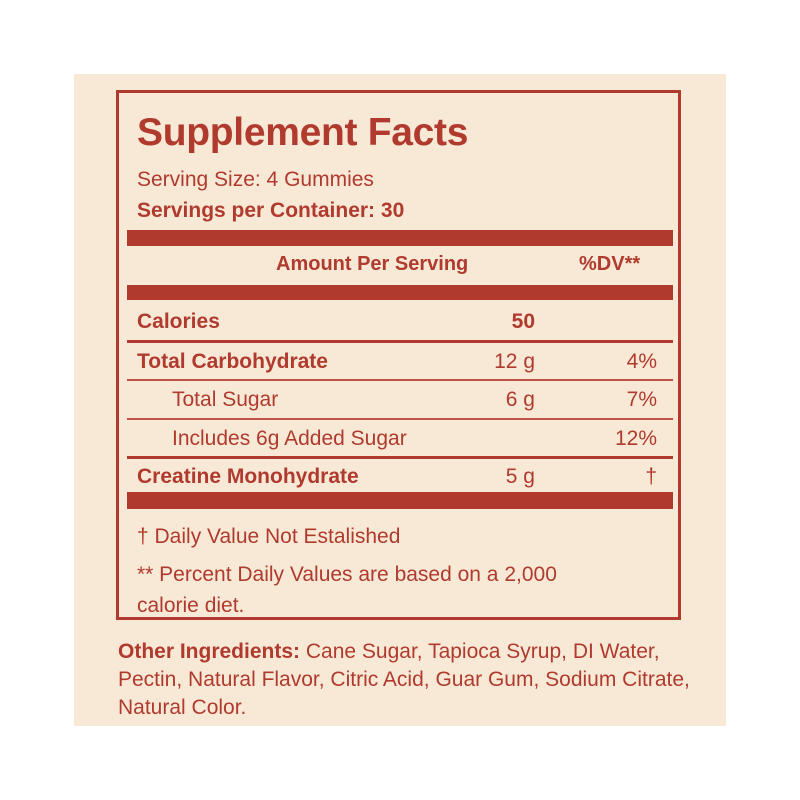 Image resolution: width=800 pixels, height=800 pixels. Describe the element at coordinates (520, 476) in the screenshot. I see `nutrient-amount: 5 g` at that location.